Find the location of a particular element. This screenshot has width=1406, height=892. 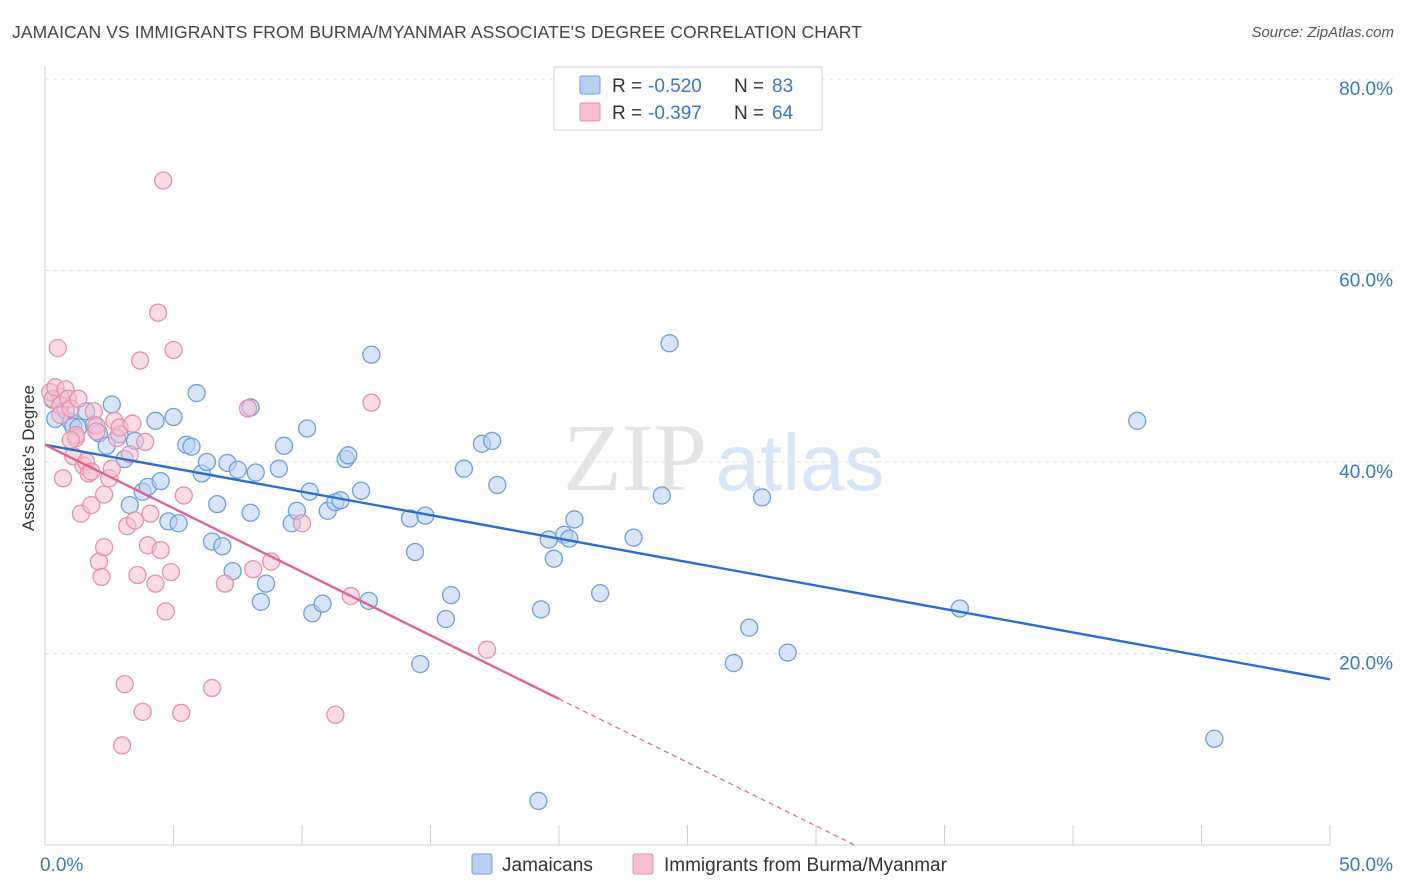

y-tick-label-1: 60.0% is located at coordinates (1366, 281).